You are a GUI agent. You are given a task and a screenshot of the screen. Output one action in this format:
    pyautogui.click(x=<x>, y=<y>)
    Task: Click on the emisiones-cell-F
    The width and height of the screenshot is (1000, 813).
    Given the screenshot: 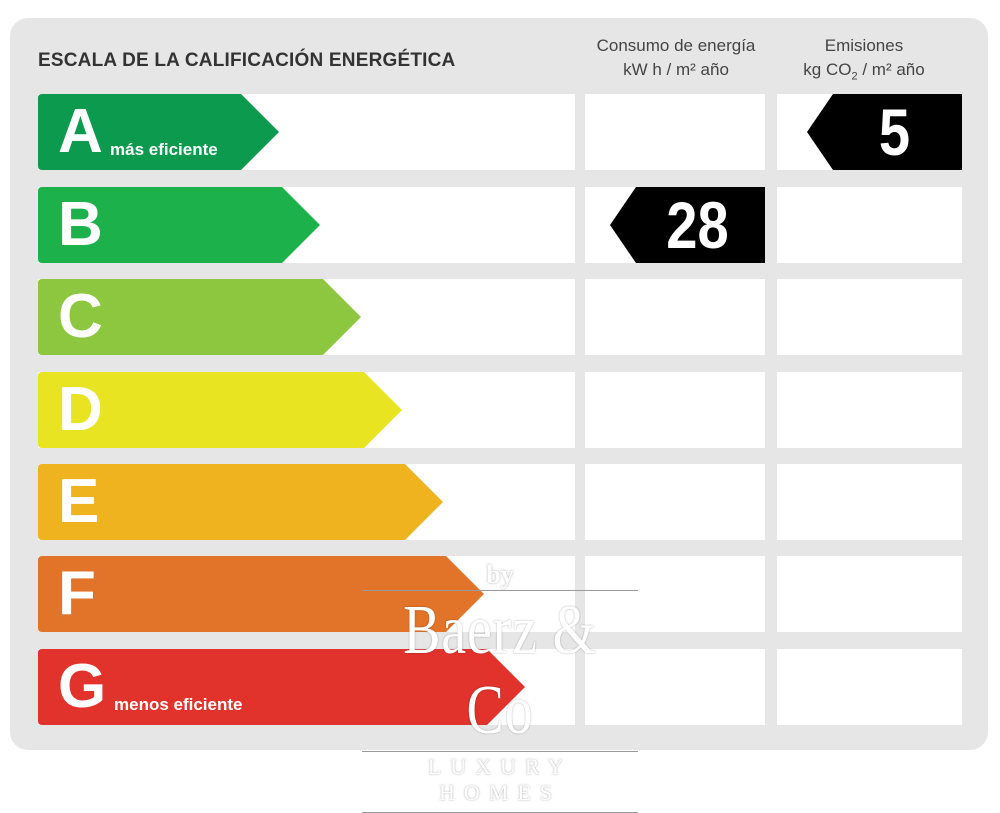 What is the action you would take?
    pyautogui.click(x=869, y=594)
    